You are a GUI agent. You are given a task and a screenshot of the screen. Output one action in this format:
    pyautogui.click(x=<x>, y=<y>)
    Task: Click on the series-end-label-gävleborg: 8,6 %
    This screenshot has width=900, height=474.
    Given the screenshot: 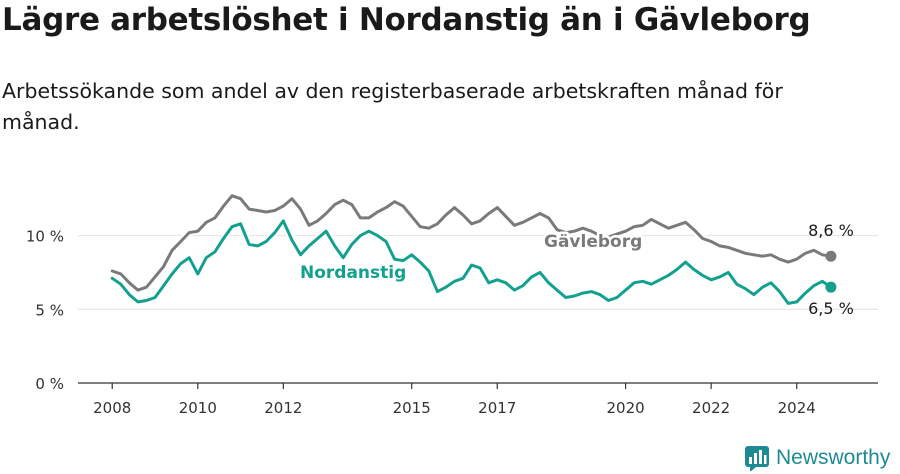 What is the action you would take?
    pyautogui.click(x=831, y=230)
    